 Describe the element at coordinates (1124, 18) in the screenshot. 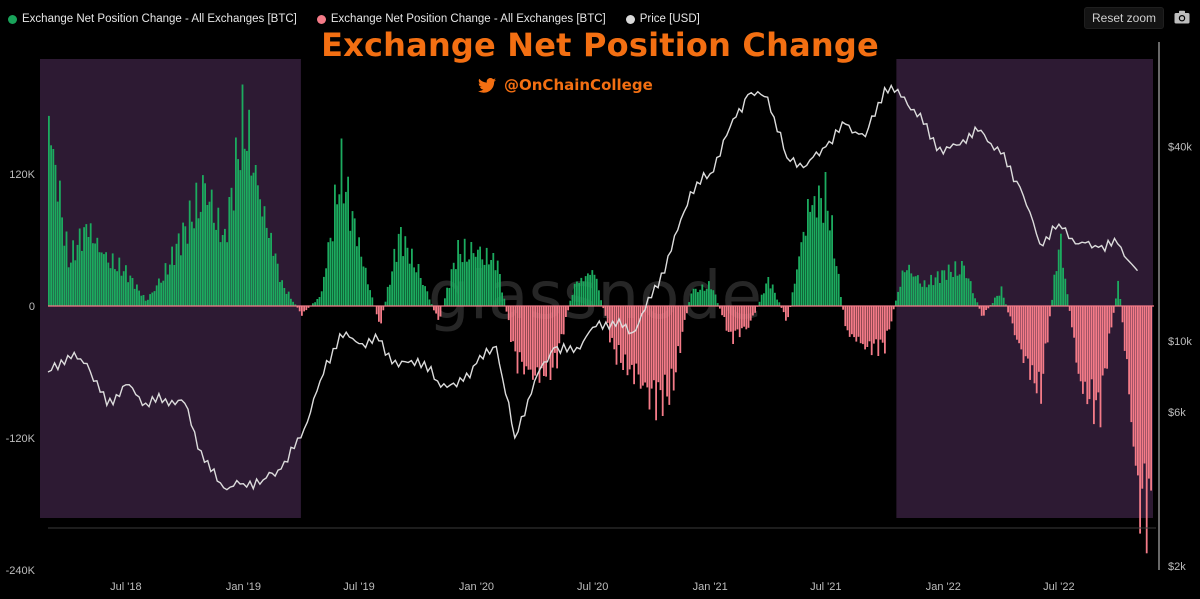

I see `reset-zoom-button: Reset zoom` at that location.